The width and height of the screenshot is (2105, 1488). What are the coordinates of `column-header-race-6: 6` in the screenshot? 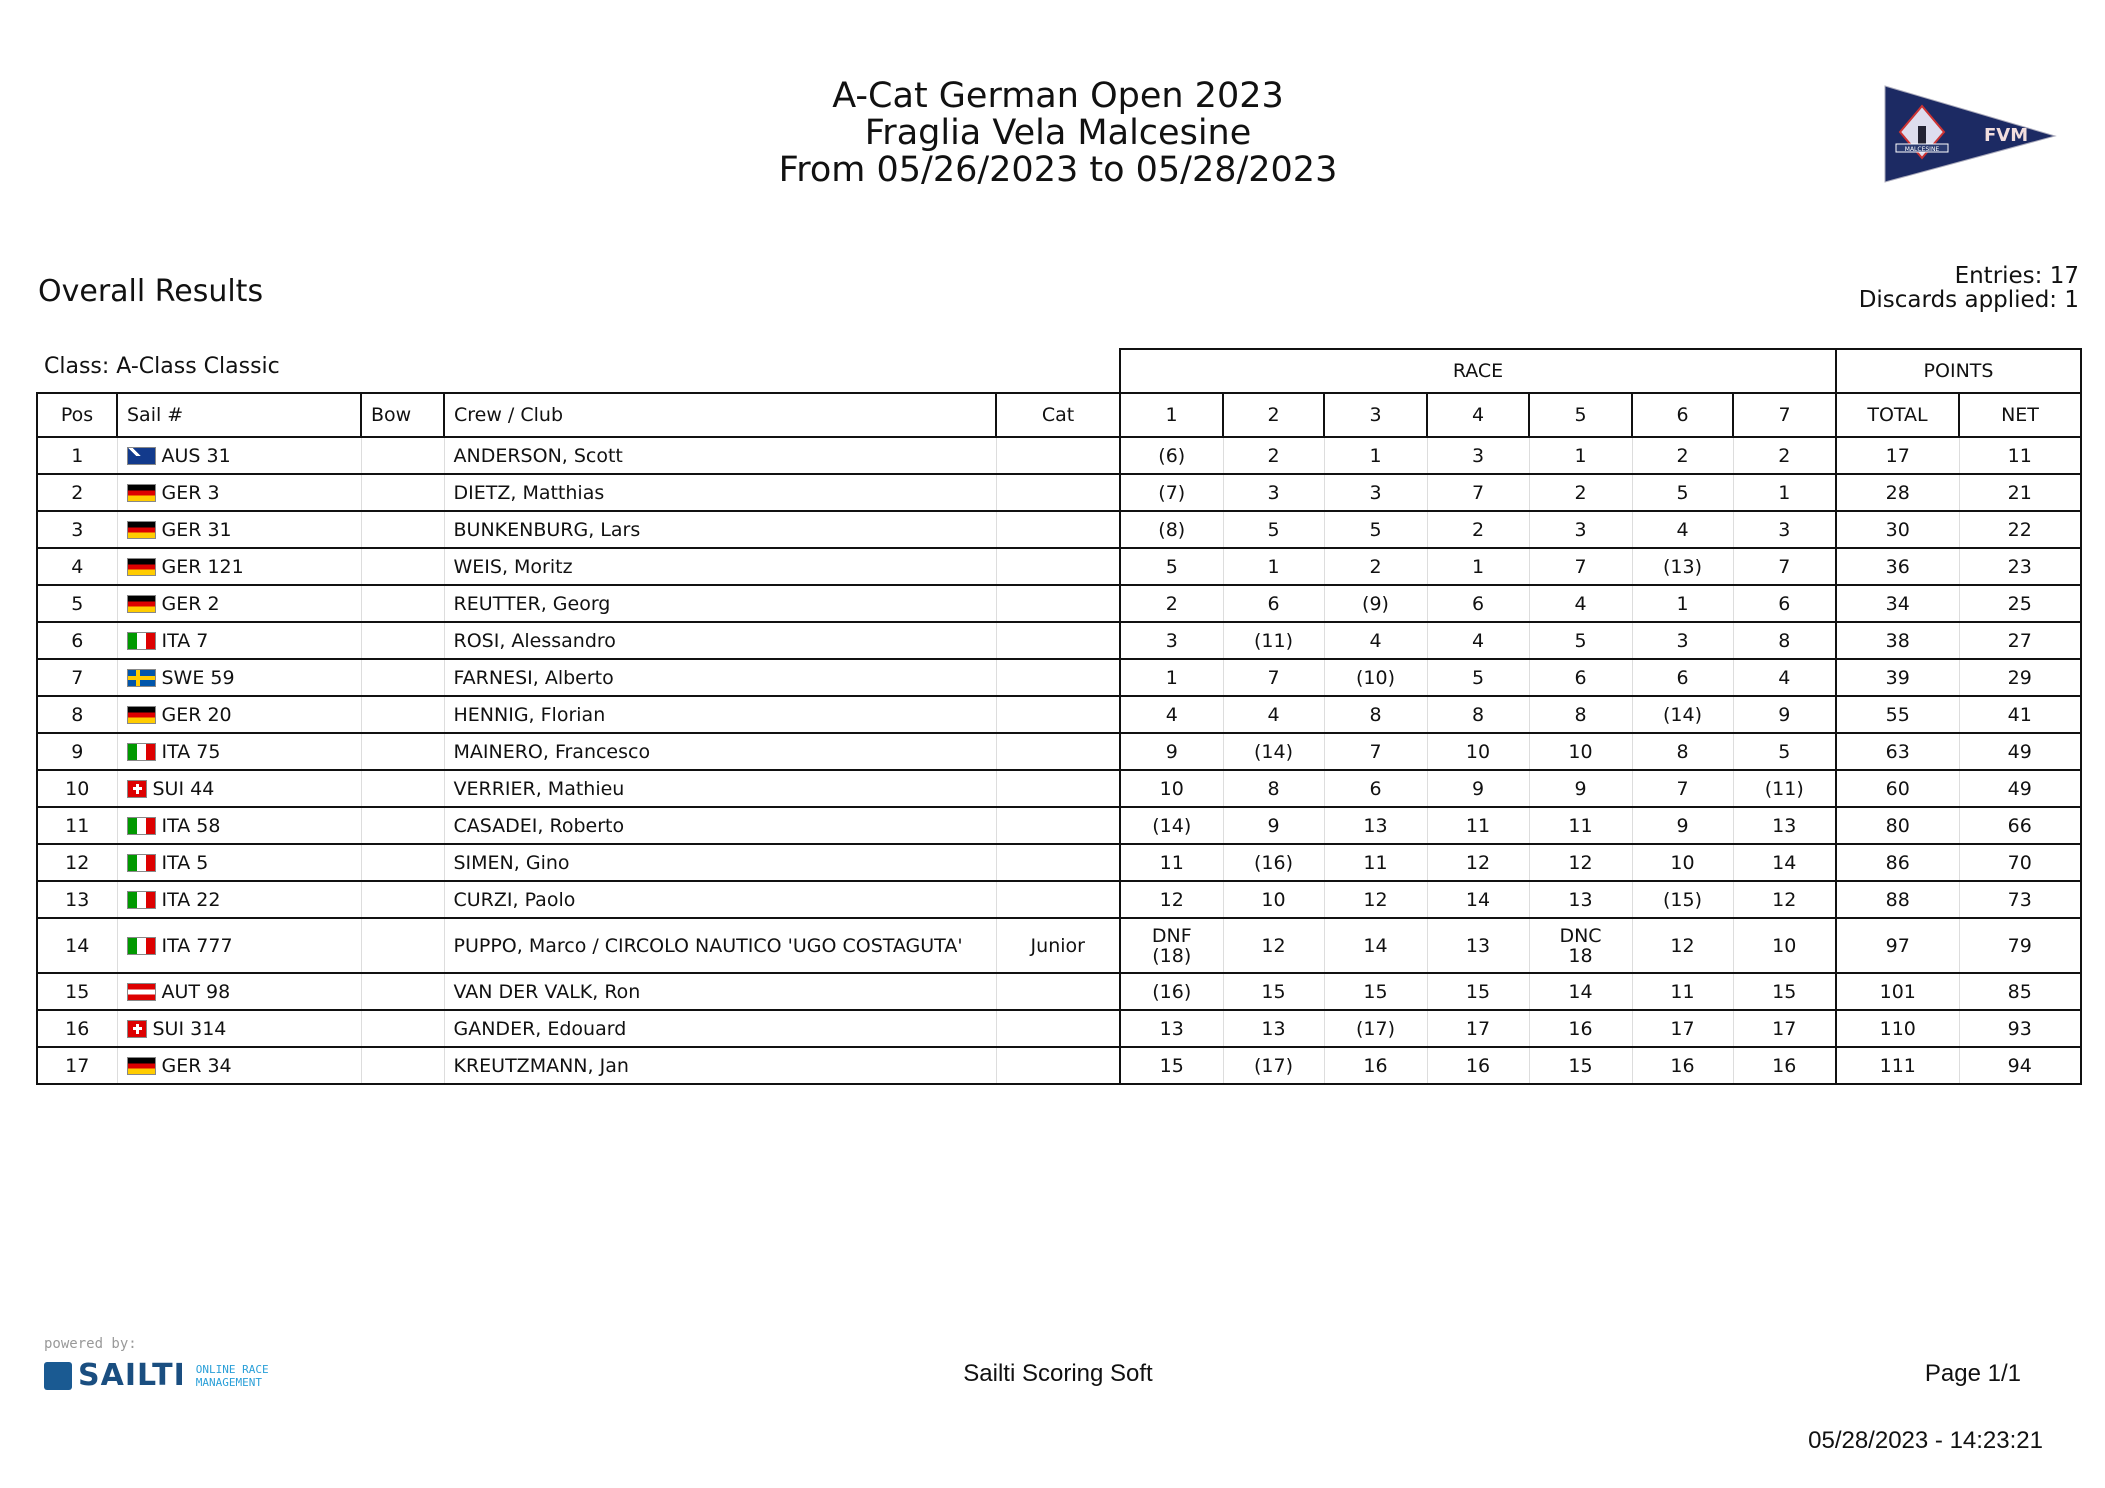 It's located at (1682, 415).